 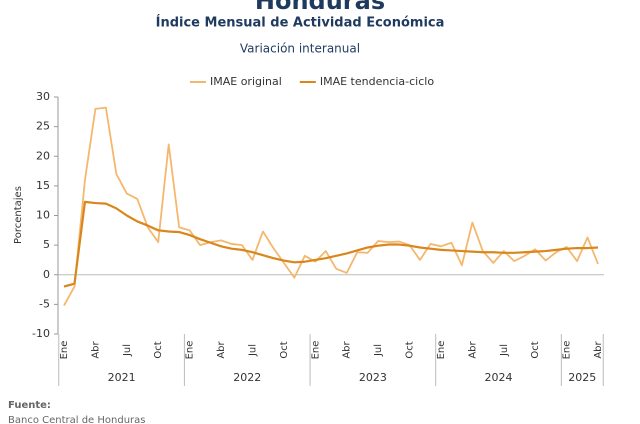 I want to click on y-tick-label: 20, so click(x=43, y=155).